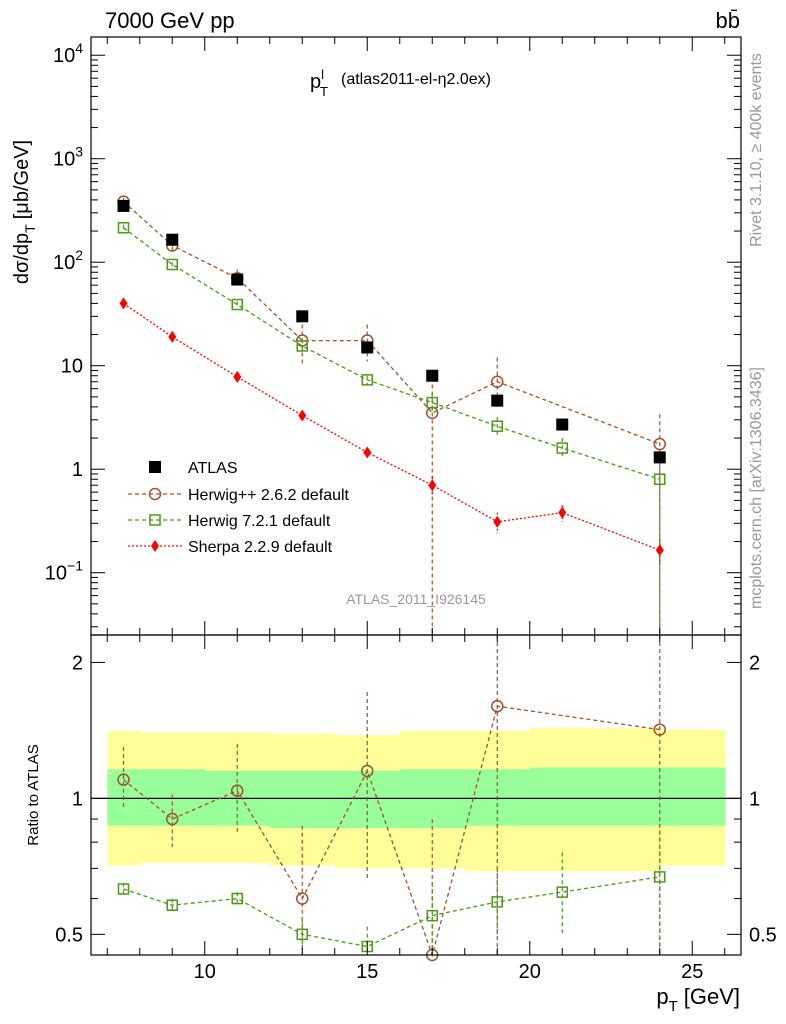 Image resolution: width=786 pixels, height=1024 pixels. What do you see at coordinates (269, 495) in the screenshot?
I see `legend-label: Herwig++ 2.6.2 default` at bounding box center [269, 495].